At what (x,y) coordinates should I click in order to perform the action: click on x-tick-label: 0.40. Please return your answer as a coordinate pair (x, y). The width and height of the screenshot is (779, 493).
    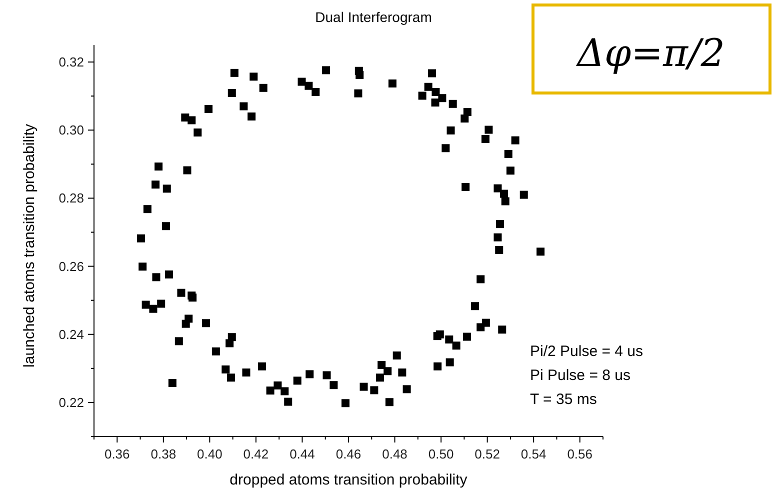
    Looking at the image, I should click on (209, 454).